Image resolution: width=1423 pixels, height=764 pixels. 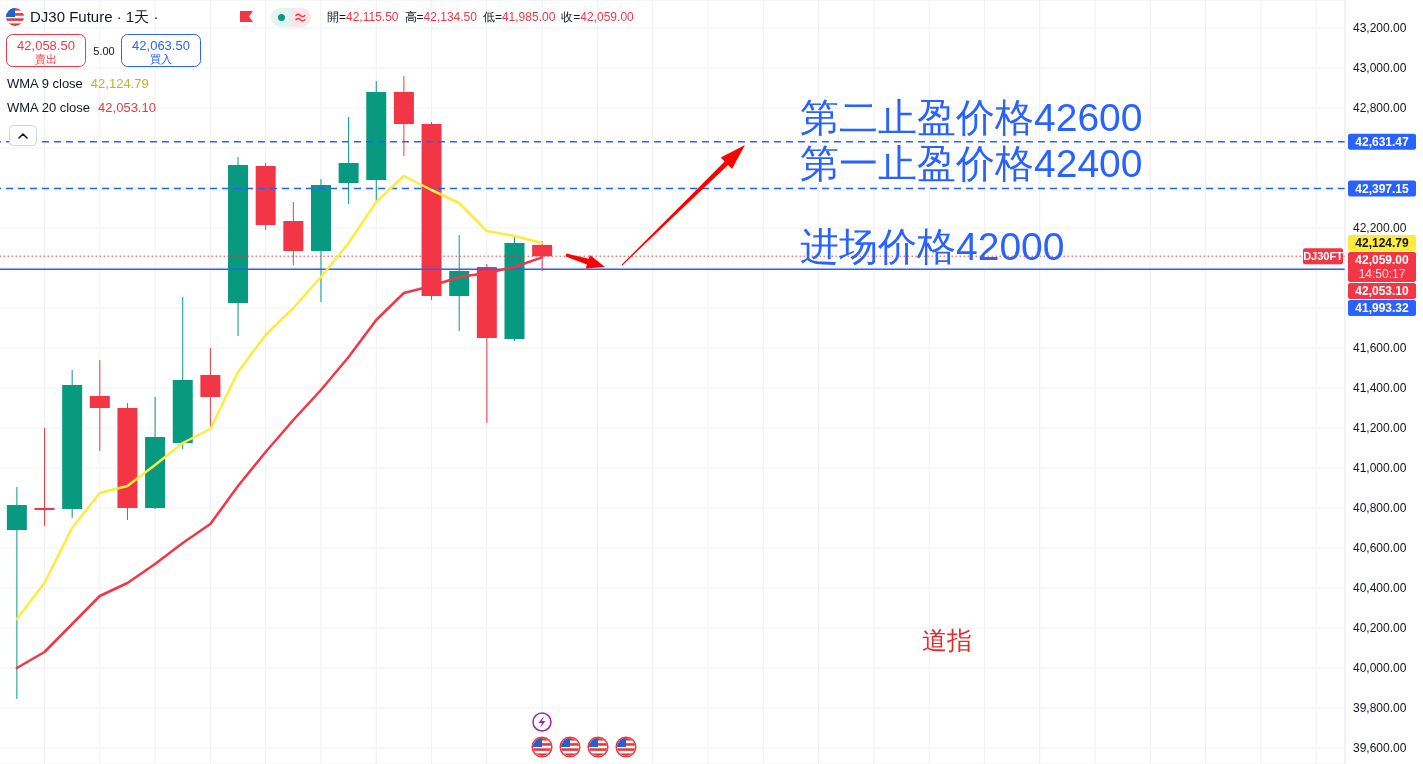 What do you see at coordinates (1380, 748) in the screenshot?
I see `y-tick-label: 39,600.00` at bounding box center [1380, 748].